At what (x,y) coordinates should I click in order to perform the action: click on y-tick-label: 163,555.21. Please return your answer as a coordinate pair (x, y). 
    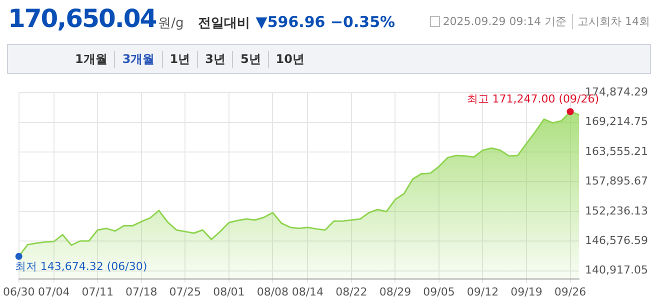
    Looking at the image, I should click on (616, 151).